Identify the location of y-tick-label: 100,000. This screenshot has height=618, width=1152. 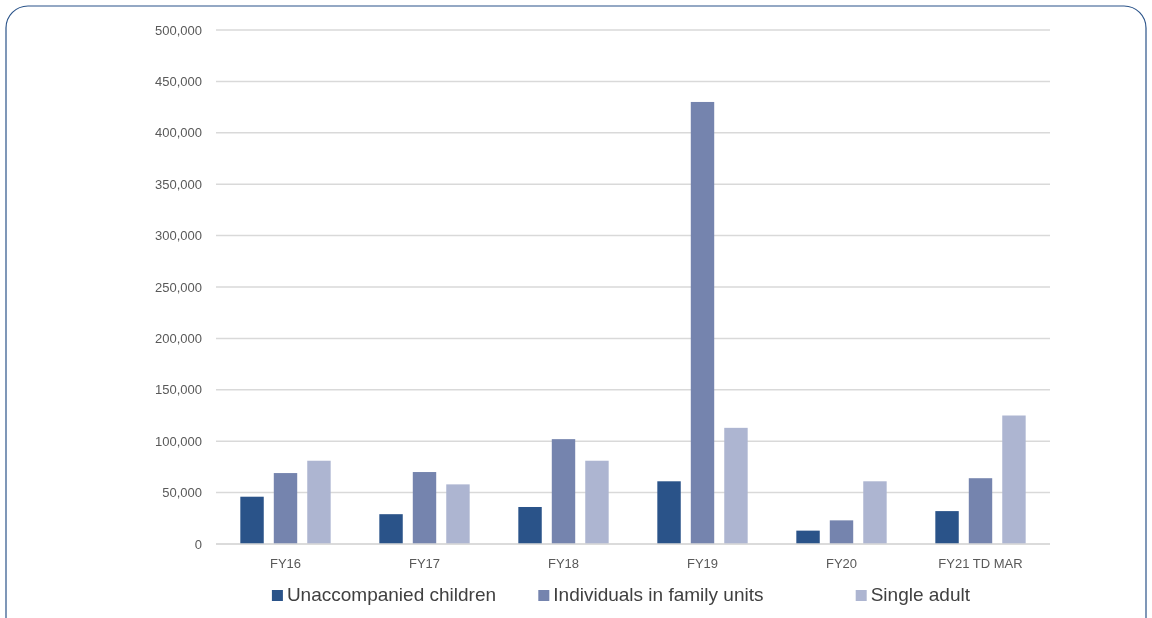
(178, 441).